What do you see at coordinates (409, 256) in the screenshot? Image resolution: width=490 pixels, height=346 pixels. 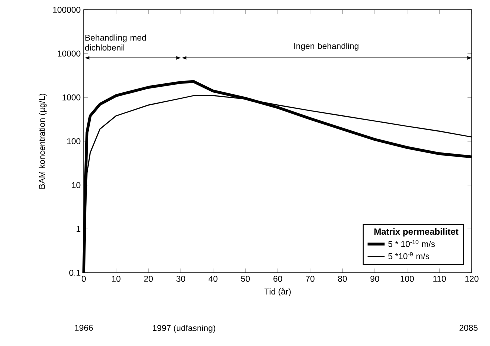 I see `legend-label: 5 *10$^{-9}$ m/s` at bounding box center [409, 256].